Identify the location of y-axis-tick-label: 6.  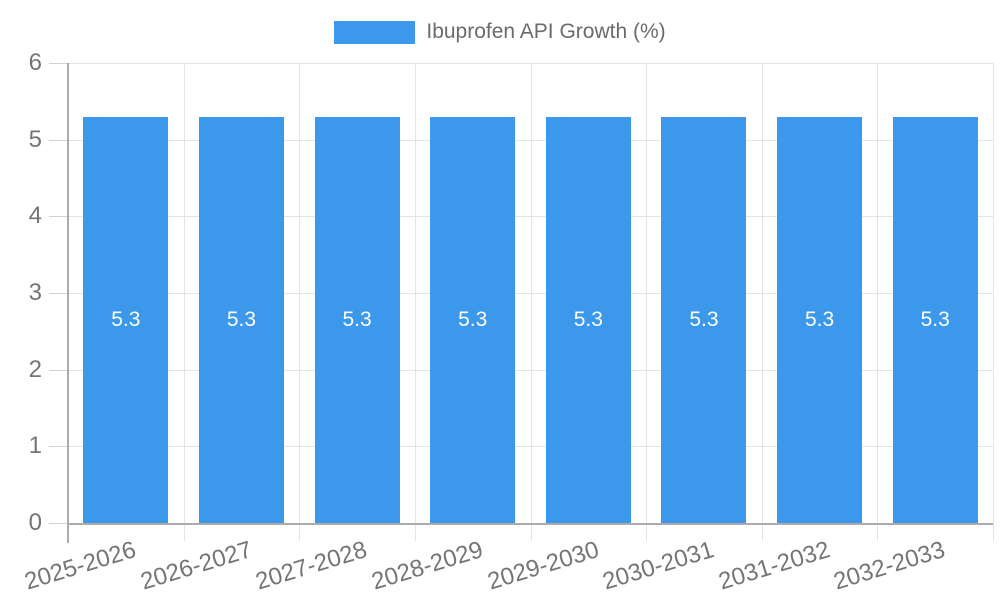
(35, 62).